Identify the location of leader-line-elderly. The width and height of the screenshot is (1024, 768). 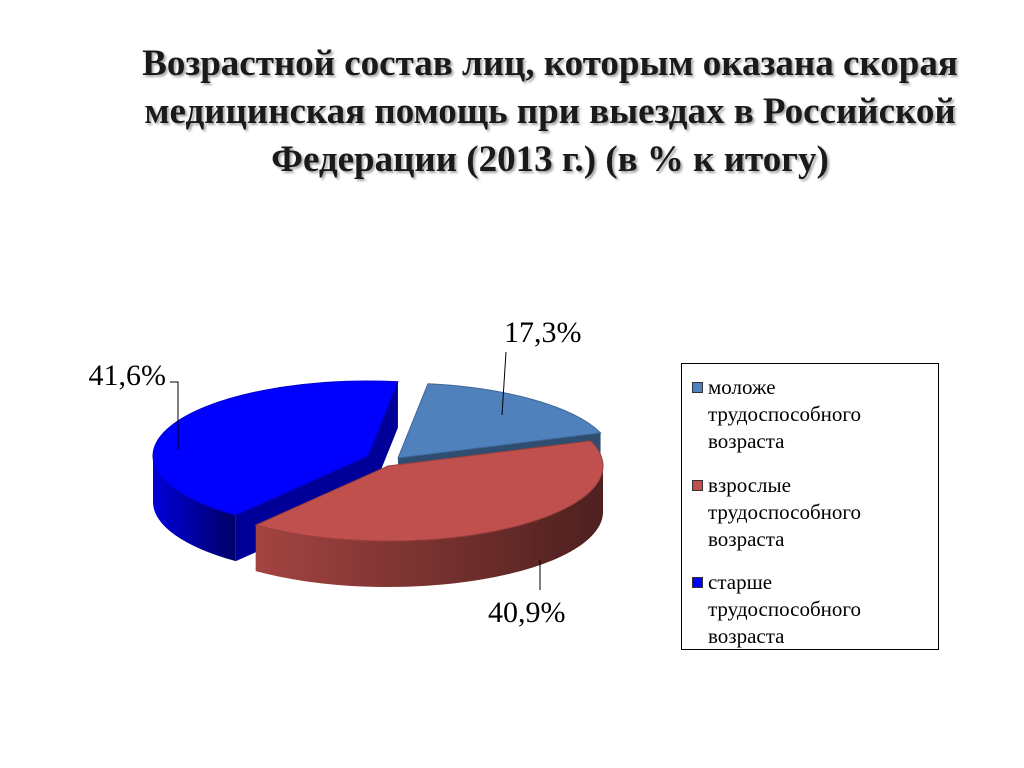
(174, 415).